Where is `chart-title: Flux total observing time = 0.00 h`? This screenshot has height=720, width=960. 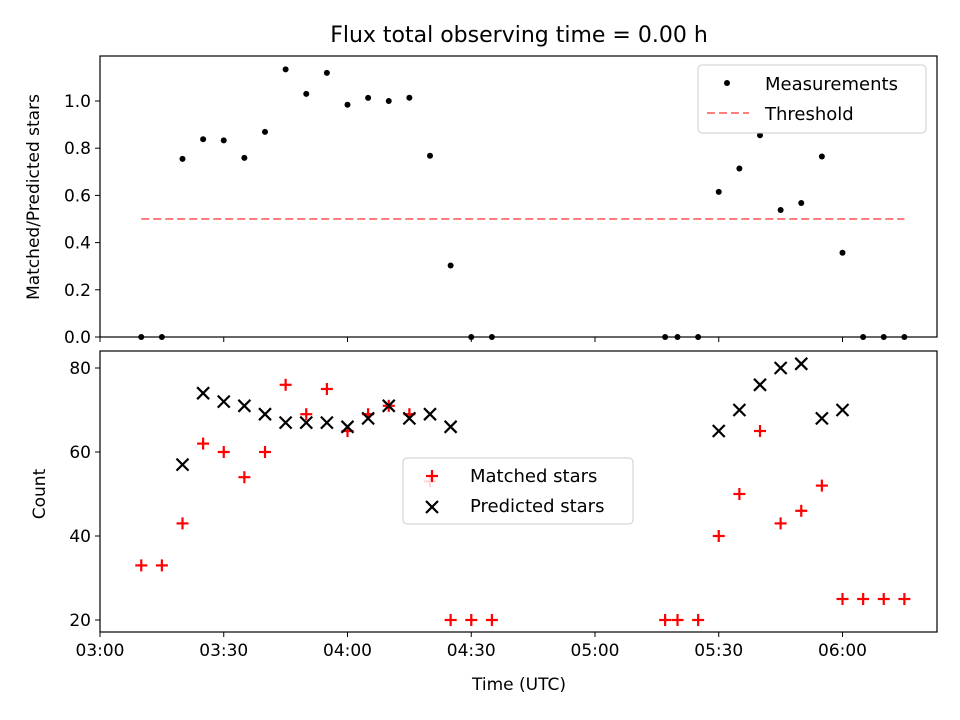
chart-title: Flux total observing time = 0.00 h is located at coordinates (519, 35).